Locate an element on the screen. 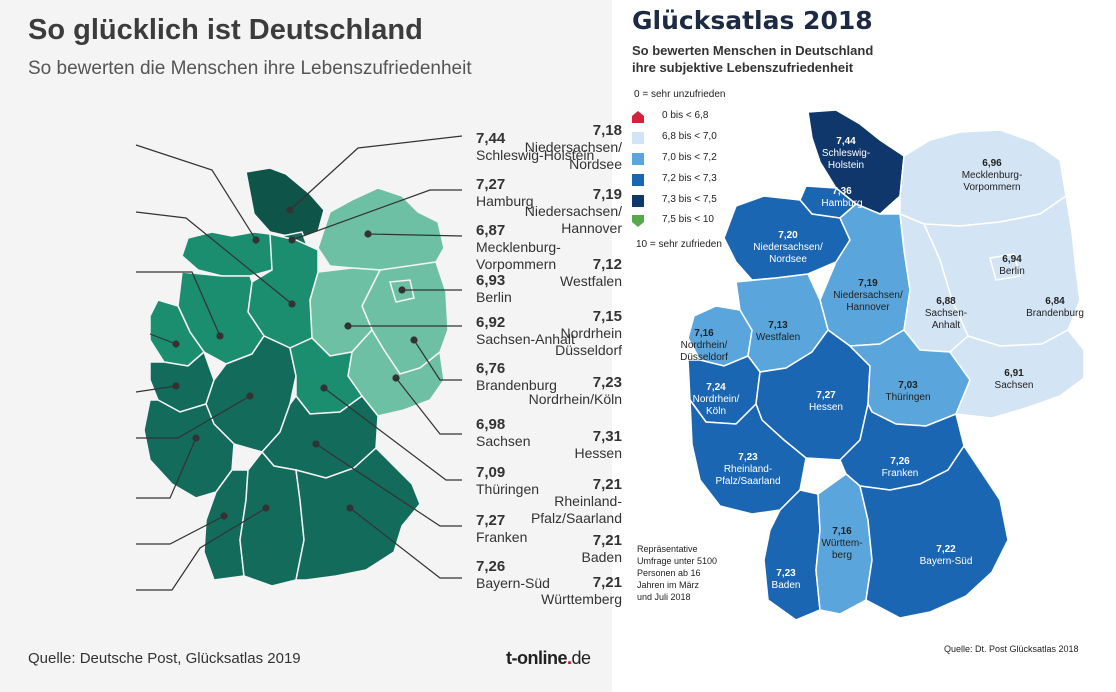 The width and height of the screenshot is (1116, 692). dot-wuerttemberg is located at coordinates (266, 508).